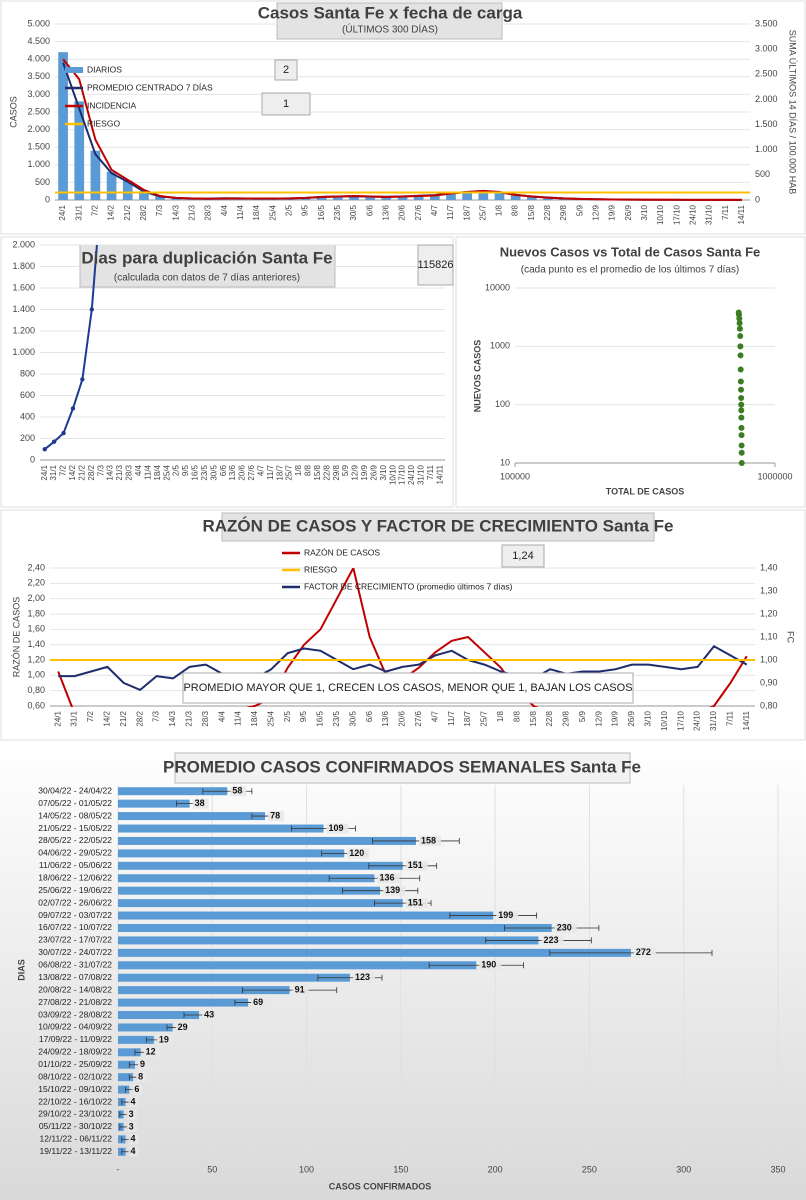 Image resolution: width=806 pixels, height=1200 pixels. Describe the element at coordinates (212, 1169) in the screenshot. I see `x-tick-label: 50` at that location.